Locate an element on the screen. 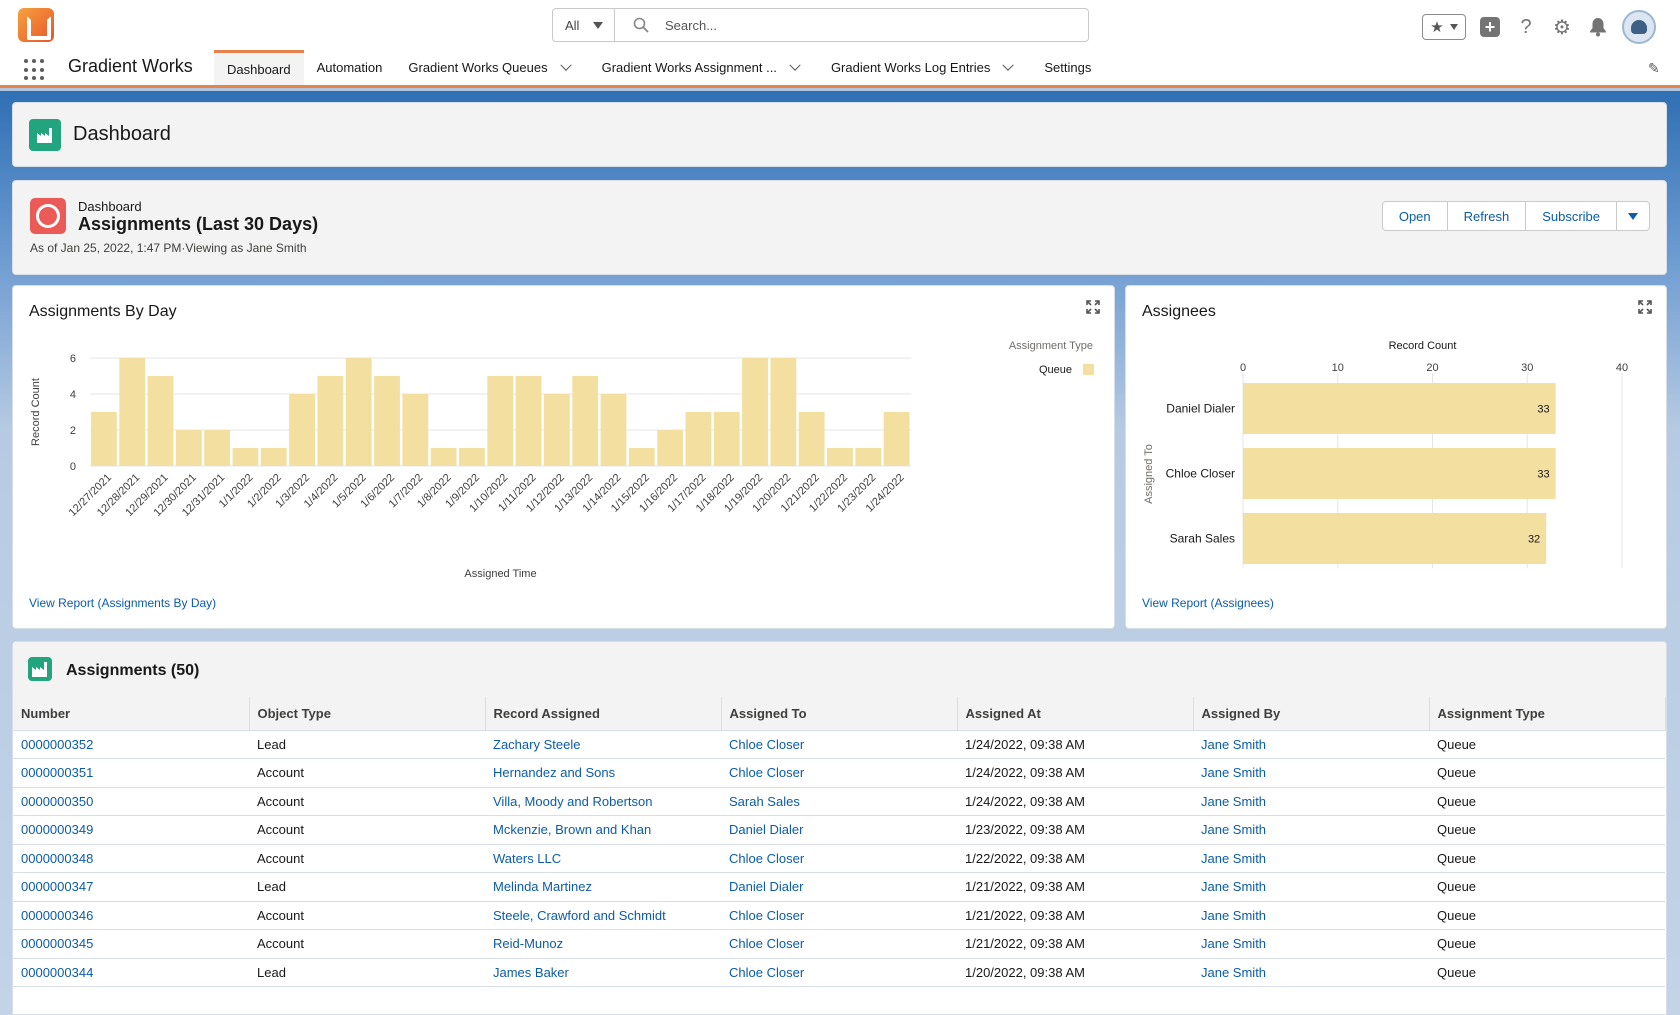  org-logo is located at coordinates (36, 25).